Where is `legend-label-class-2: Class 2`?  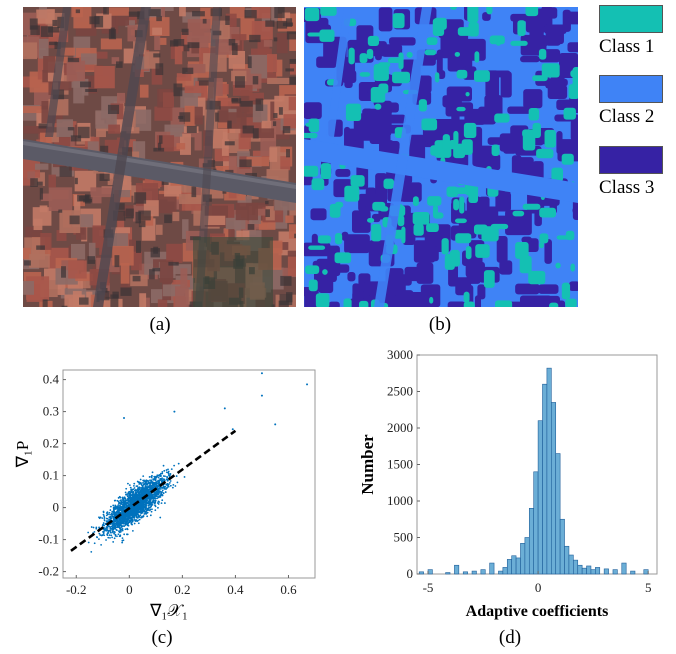 legend-label-class-2: Class 2 is located at coordinates (627, 116).